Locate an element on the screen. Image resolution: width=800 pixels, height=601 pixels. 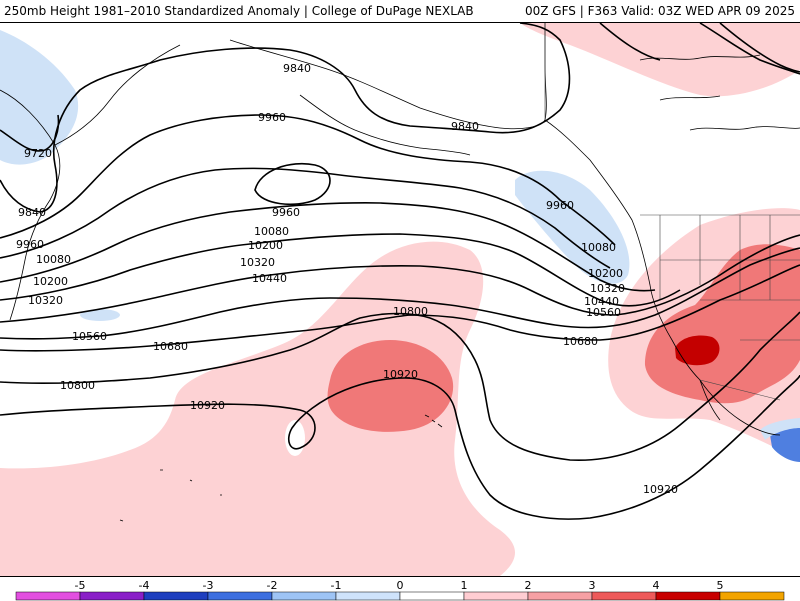
legend-canvas: -5 -4 -3 -2 -1 0 1 2 3 4 5 is located at coordinates (400, 590).